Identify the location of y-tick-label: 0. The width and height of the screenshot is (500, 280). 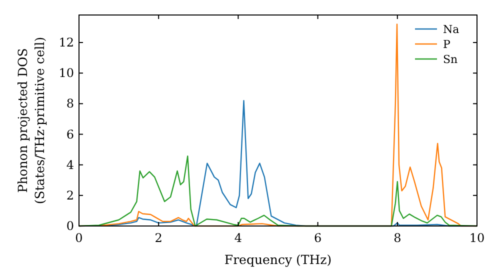
(70, 226).